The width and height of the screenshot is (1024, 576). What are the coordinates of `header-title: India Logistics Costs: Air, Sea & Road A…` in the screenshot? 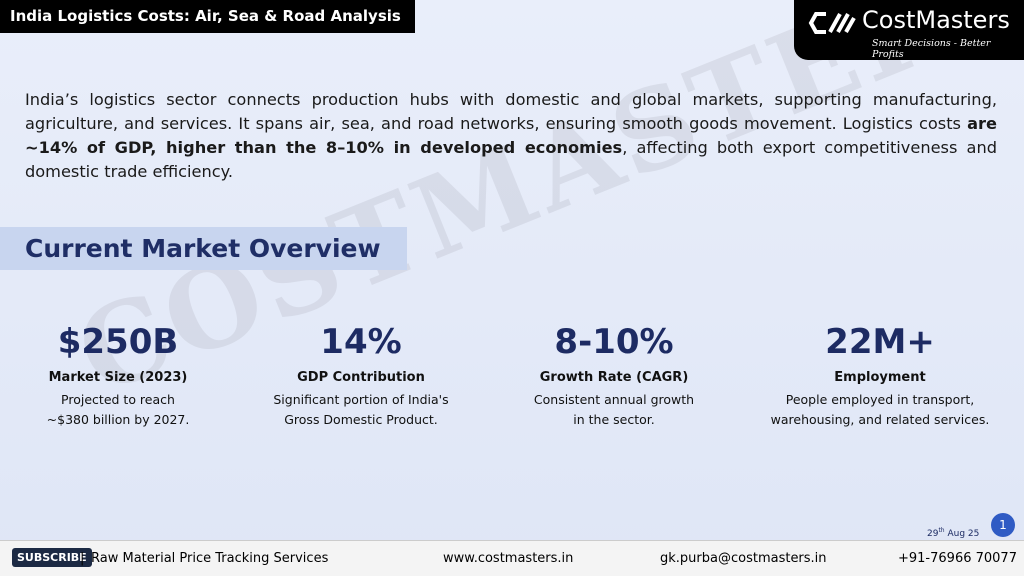 It's located at (207, 16).